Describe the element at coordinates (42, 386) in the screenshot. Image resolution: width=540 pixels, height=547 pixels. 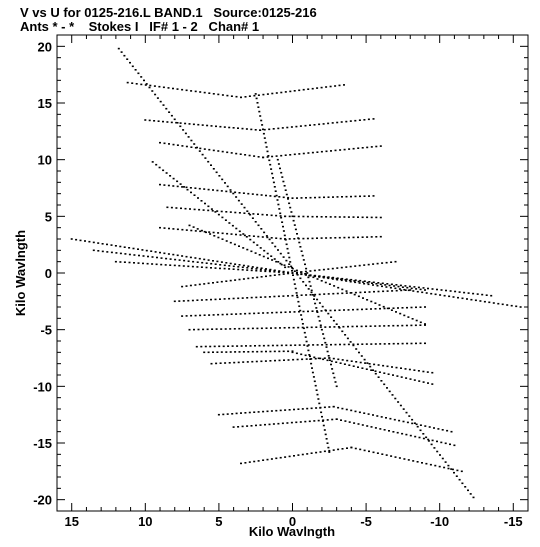
I see `y-tick-label: -10` at that location.